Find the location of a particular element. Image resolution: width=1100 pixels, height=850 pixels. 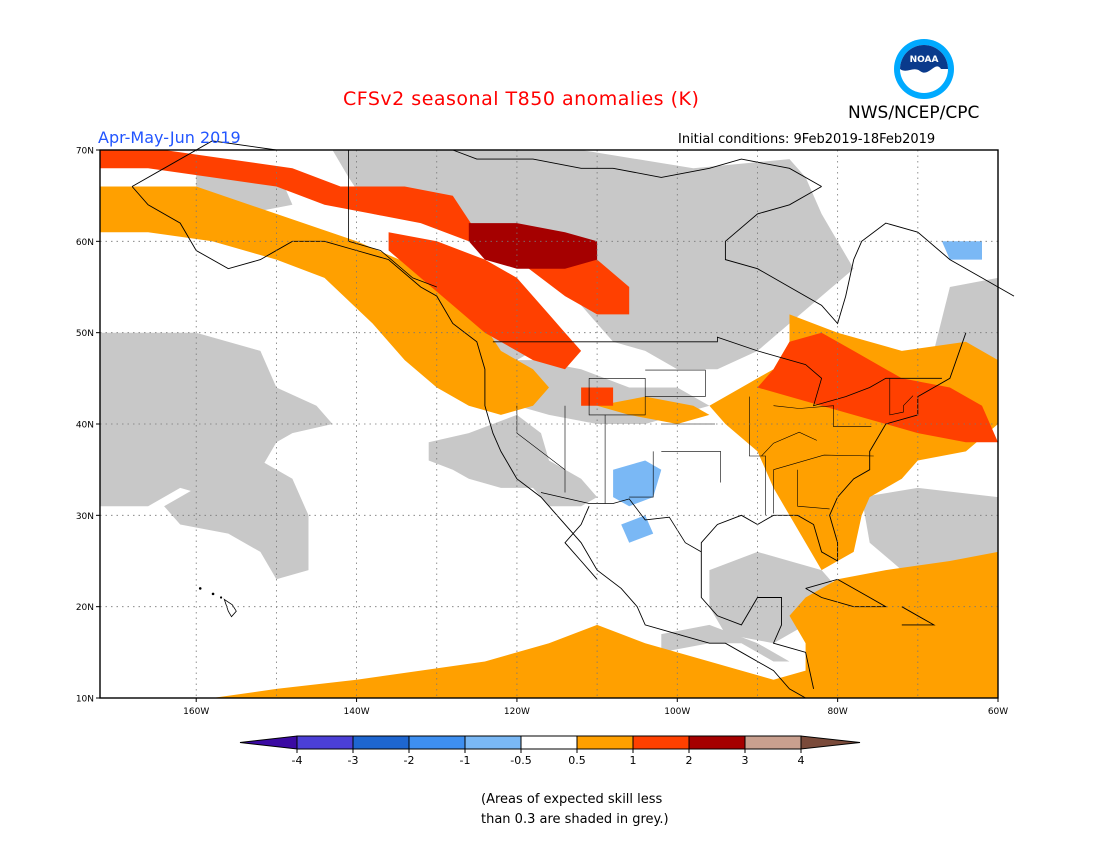

logo-text: NOAA is located at coordinates (924, 60).